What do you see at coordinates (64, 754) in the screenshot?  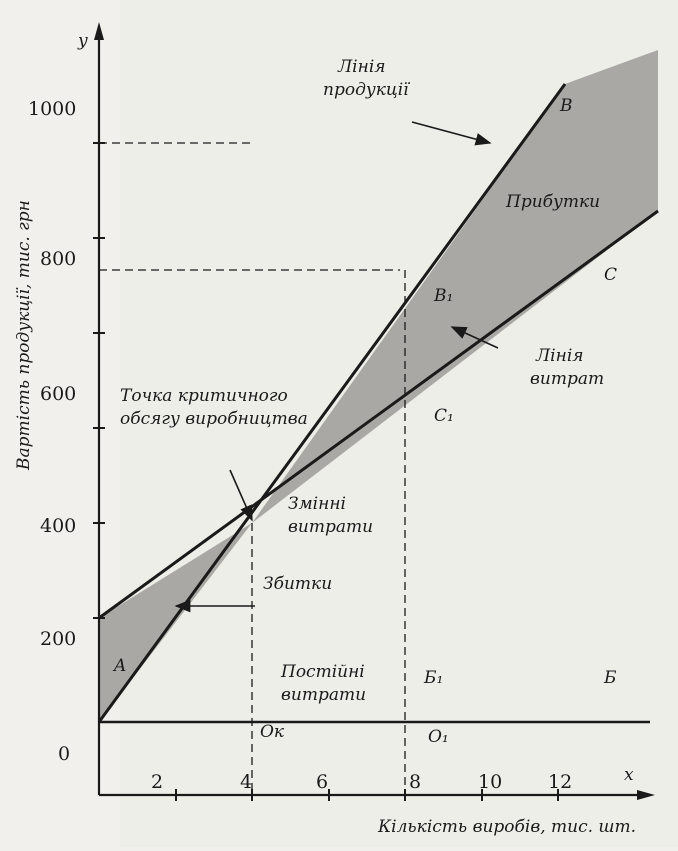 I see `y-tick-label: 0` at bounding box center [64, 754].